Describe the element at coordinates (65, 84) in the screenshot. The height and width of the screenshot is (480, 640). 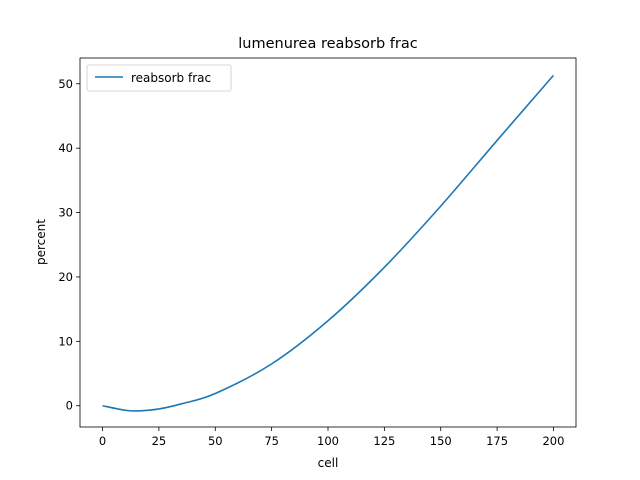
I see `y-tick-label: 50` at that location.